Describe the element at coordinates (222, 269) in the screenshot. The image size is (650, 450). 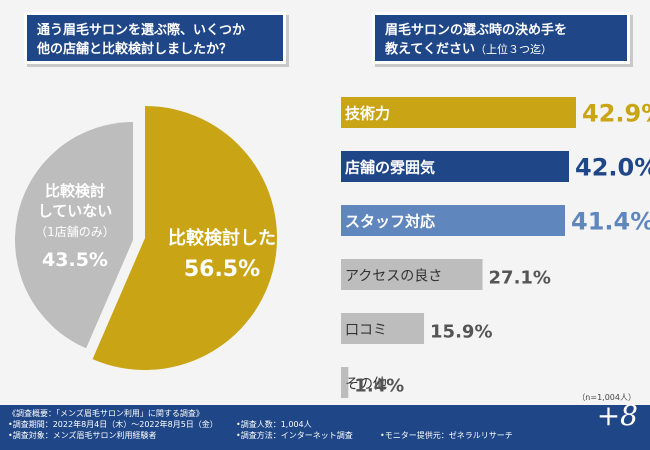
I see `pie-value-compared: 56.5%` at that location.